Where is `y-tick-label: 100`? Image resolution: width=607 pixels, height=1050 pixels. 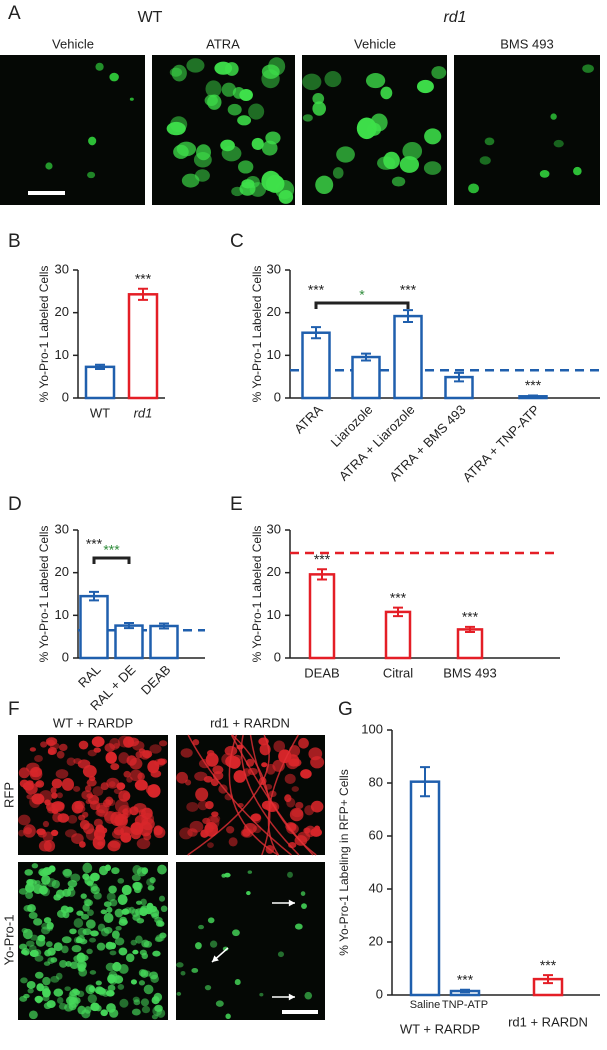 y-tick-label: 100 is located at coordinates (372, 728).